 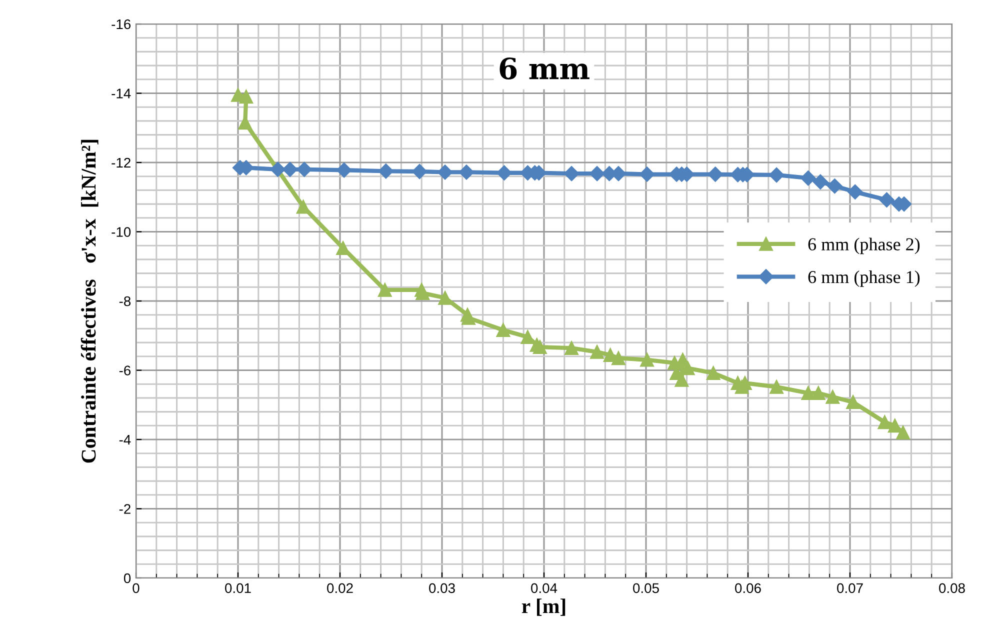 I want to click on y-tick-label: -6, so click(x=125, y=371).